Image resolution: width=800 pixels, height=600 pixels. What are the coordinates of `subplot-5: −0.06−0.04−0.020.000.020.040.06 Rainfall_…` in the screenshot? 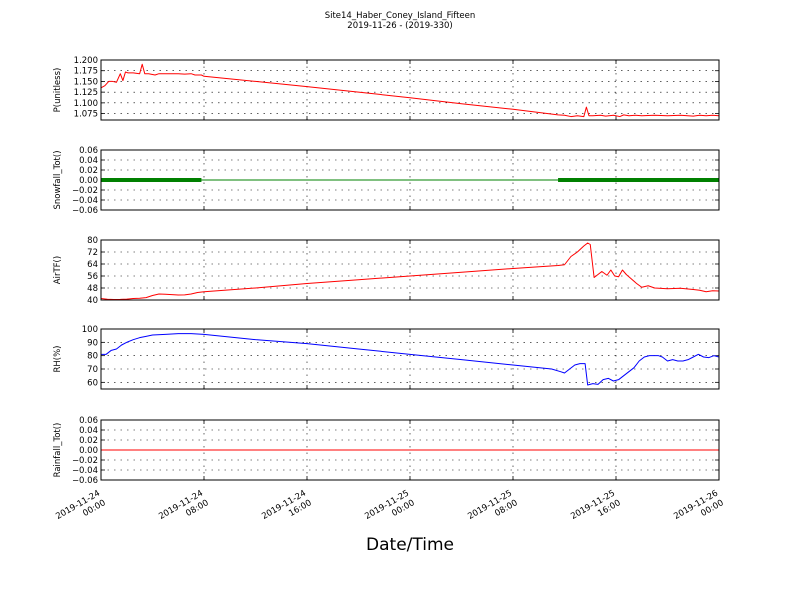 It's located at (386, 451).